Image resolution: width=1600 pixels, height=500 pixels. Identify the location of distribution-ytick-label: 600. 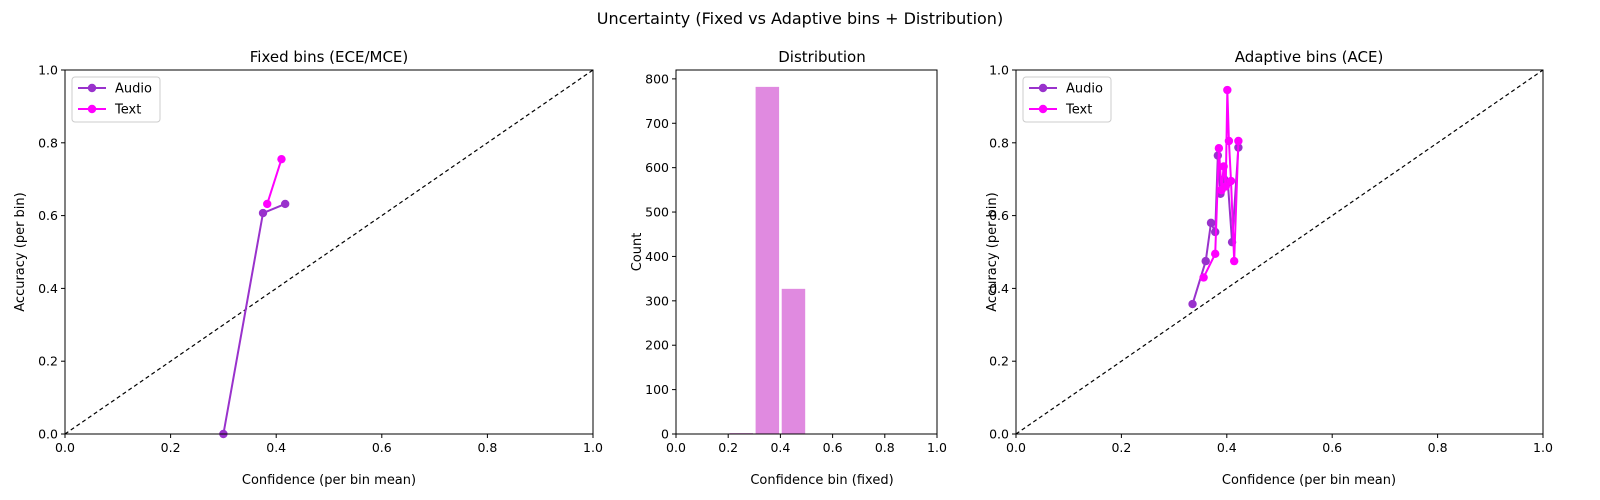
(657, 167).